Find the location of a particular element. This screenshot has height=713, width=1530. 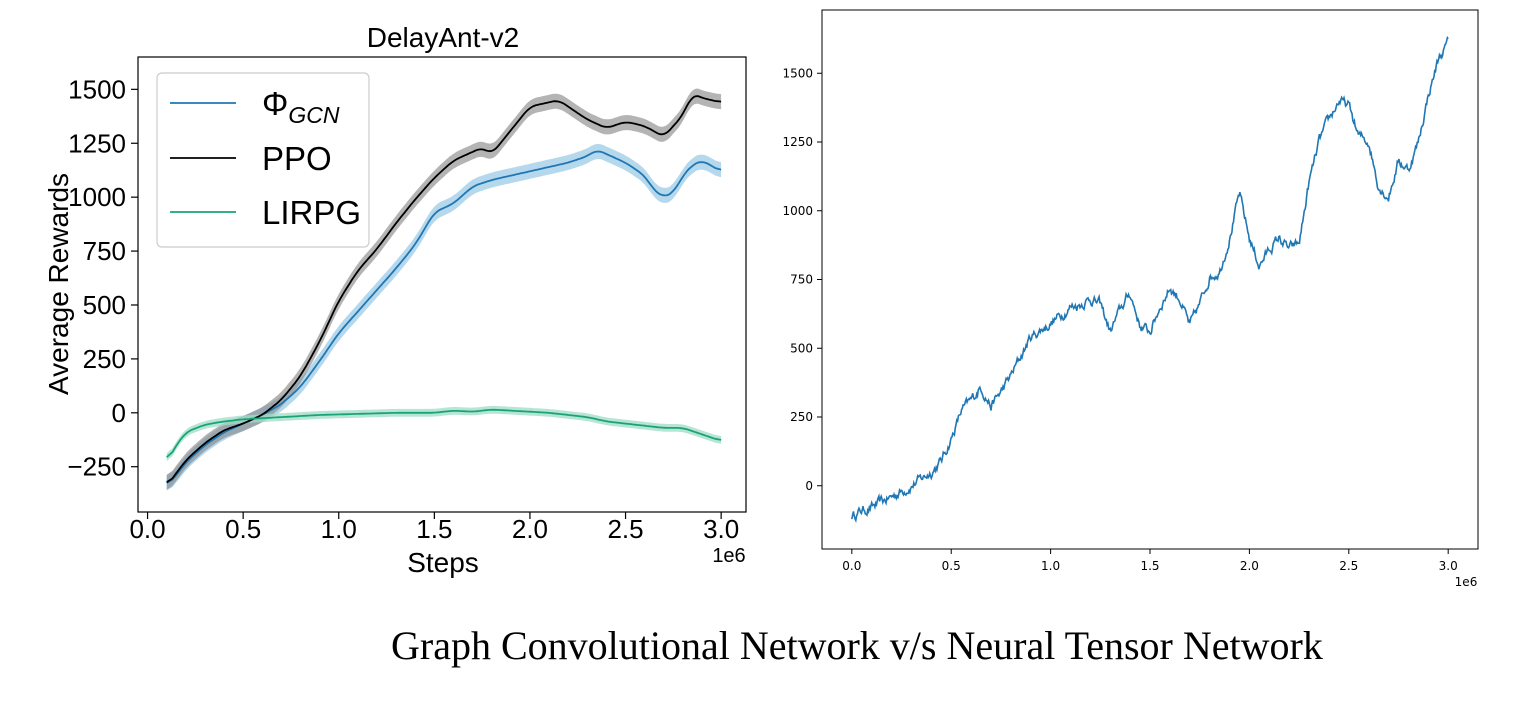

y-axis-ticks: 0 250 500 750 1000 1250 1500 is located at coordinates (802, 279).